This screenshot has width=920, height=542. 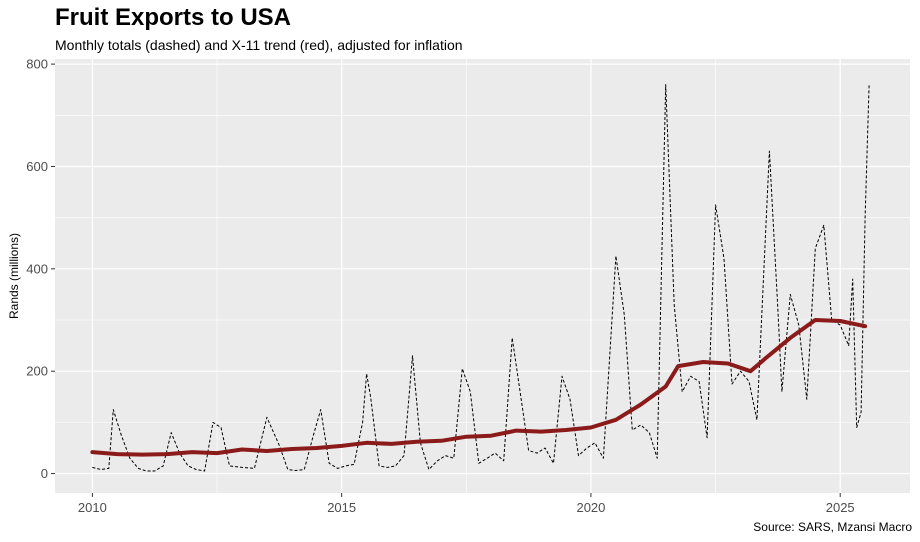 What do you see at coordinates (92, 507) in the screenshot?
I see `x-tick-label: 2010` at bounding box center [92, 507].